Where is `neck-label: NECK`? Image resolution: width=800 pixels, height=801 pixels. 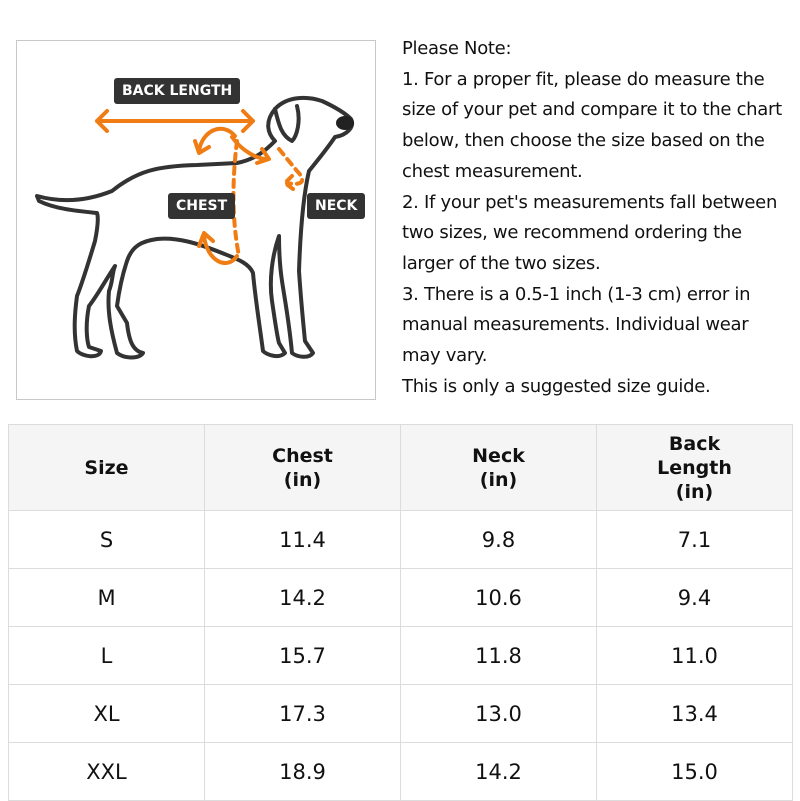
neck-label: NECK is located at coordinates (336, 206).